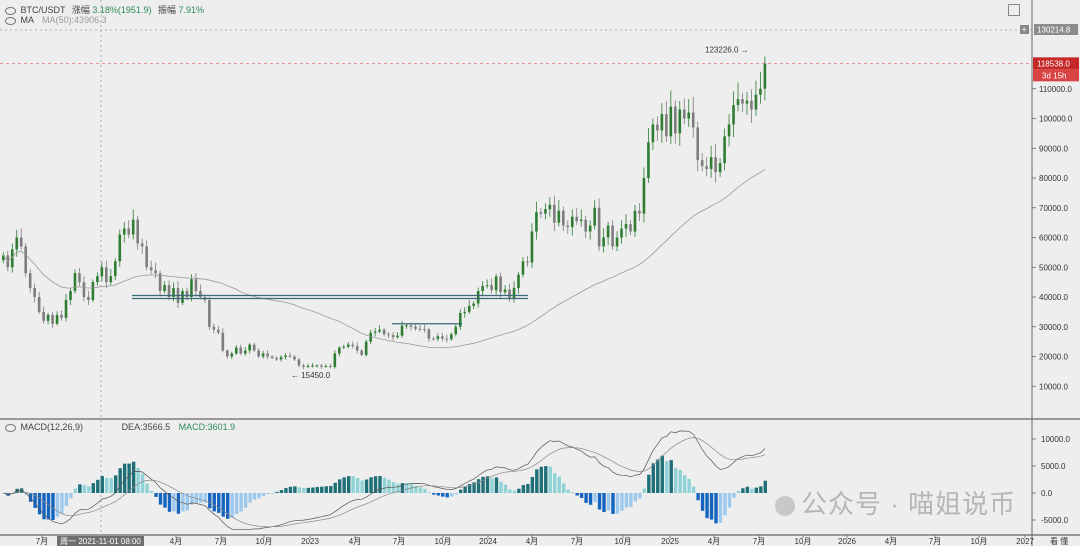 Image resolution: width=1080 pixels, height=546 pixels. What do you see at coordinates (727, 49) in the screenshot?
I see `high-annotation: 123226.0 →` at bounding box center [727, 49].